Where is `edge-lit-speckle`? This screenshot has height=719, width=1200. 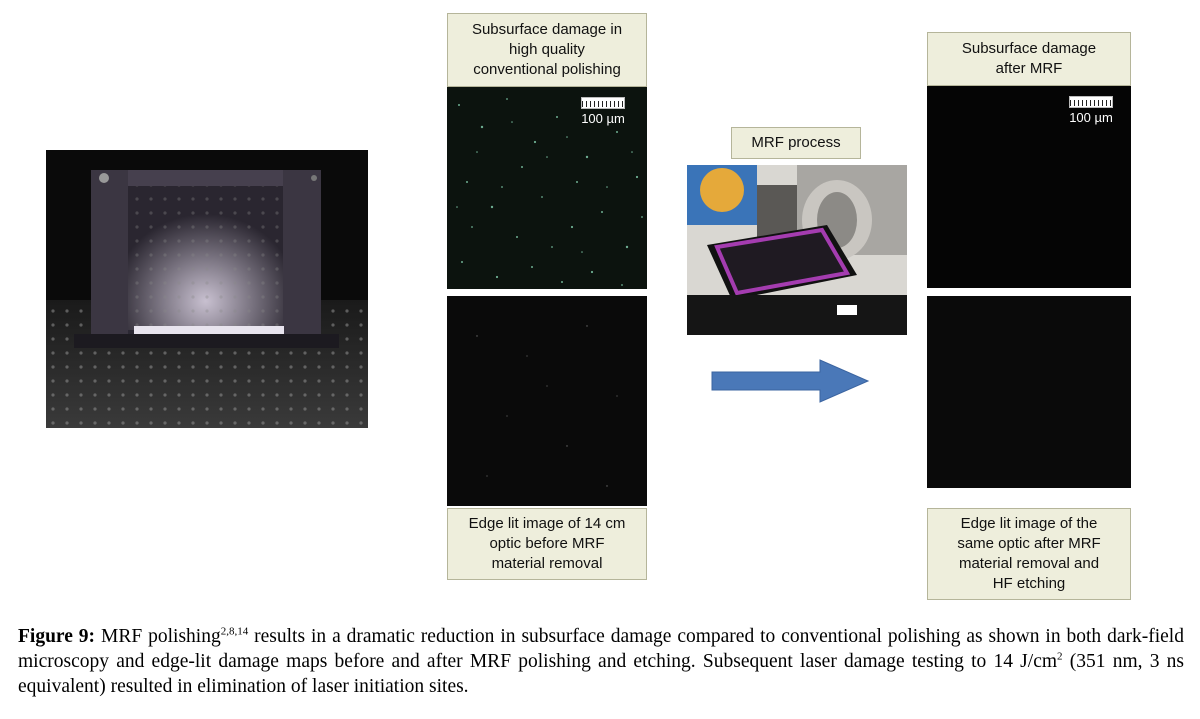
edge-lit-speckle is located at coordinates (547, 406).